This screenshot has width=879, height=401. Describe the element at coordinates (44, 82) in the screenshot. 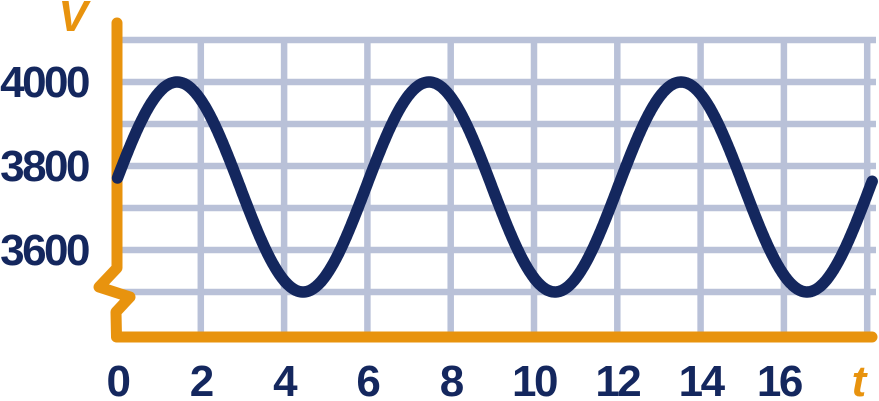

I see `y-tick-label-4000: 4000` at that location.